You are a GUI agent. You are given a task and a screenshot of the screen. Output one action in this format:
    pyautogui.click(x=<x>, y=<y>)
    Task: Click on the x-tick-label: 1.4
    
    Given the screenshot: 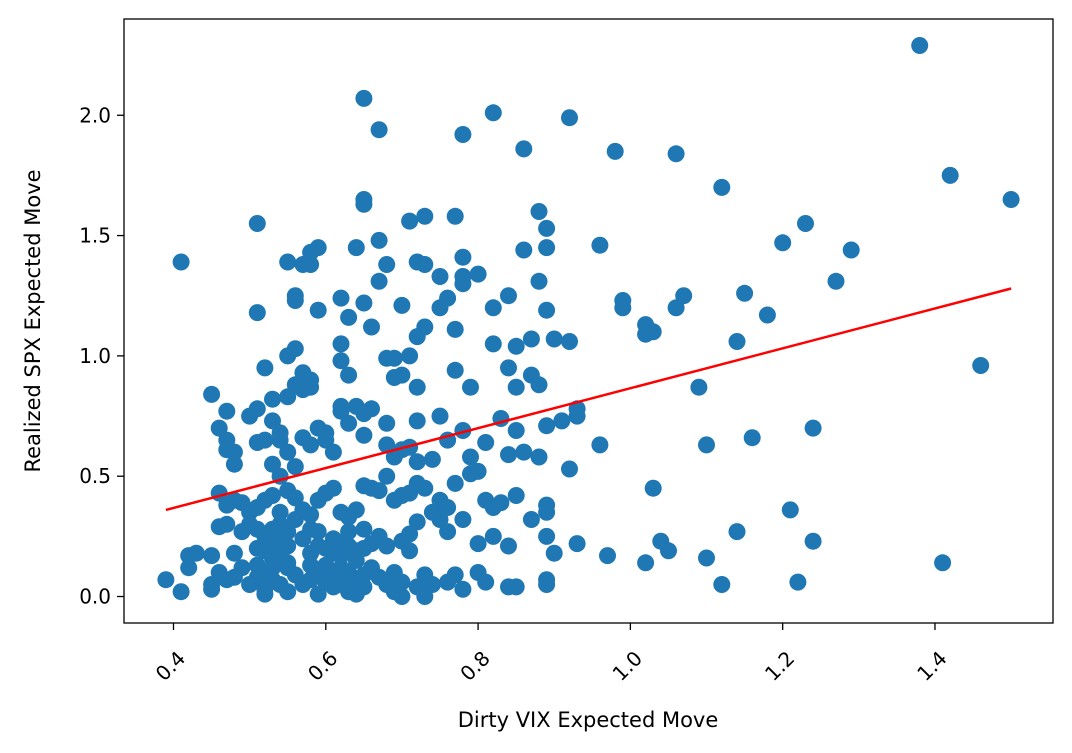 What is the action you would take?
    pyautogui.click(x=931, y=665)
    